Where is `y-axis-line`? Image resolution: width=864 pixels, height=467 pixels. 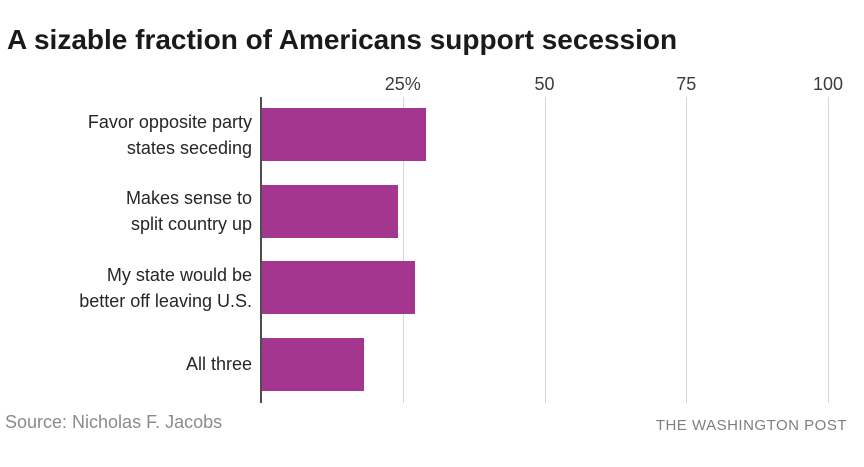 y-axis-line is located at coordinates (261, 250).